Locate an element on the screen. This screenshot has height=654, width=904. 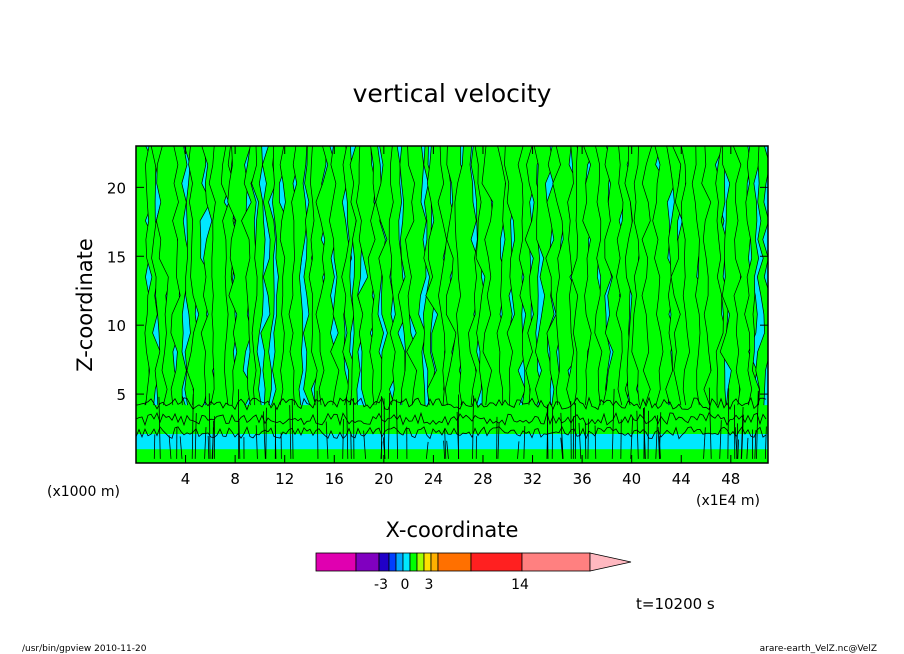
y-tick-label: 15 is located at coordinates (116, 257).